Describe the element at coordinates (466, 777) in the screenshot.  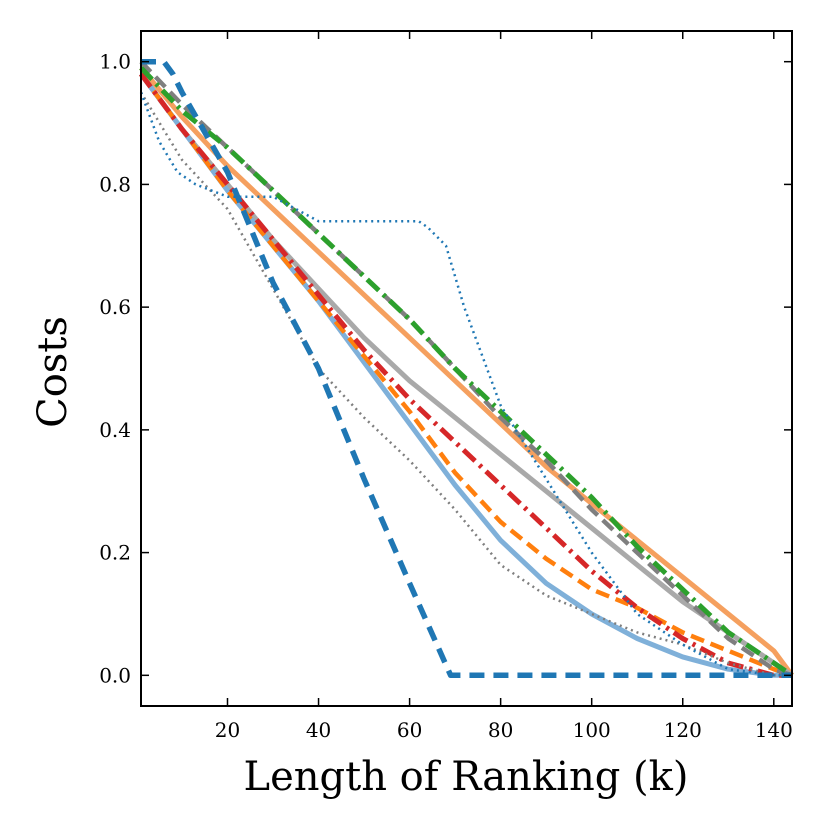
I see `x-axis-title: Length of Ranking (k)` at that location.